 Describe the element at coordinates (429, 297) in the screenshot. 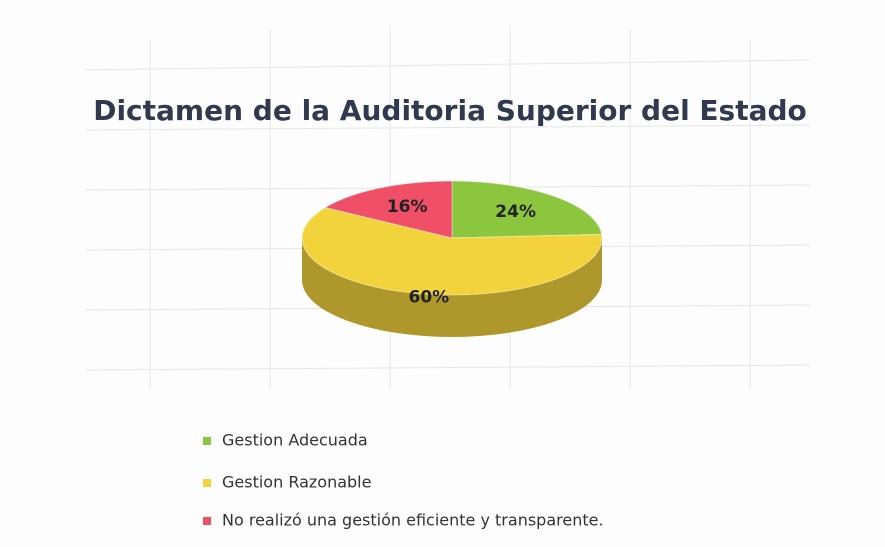

I see `data-label: 60%` at that location.